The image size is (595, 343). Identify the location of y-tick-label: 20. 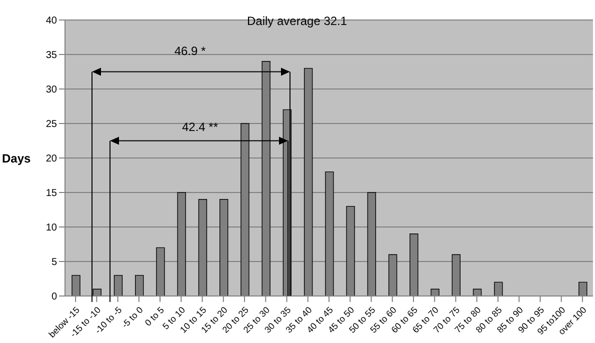
(52, 159).